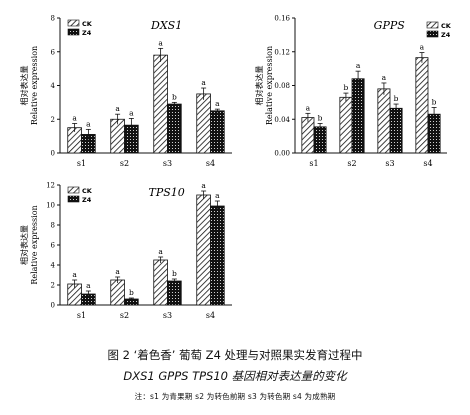 This screenshot has width=470, height=415. What do you see at coordinates (282, 154) in the screenshot?
I see `y-tick-label: 0.00` at bounding box center [282, 154].